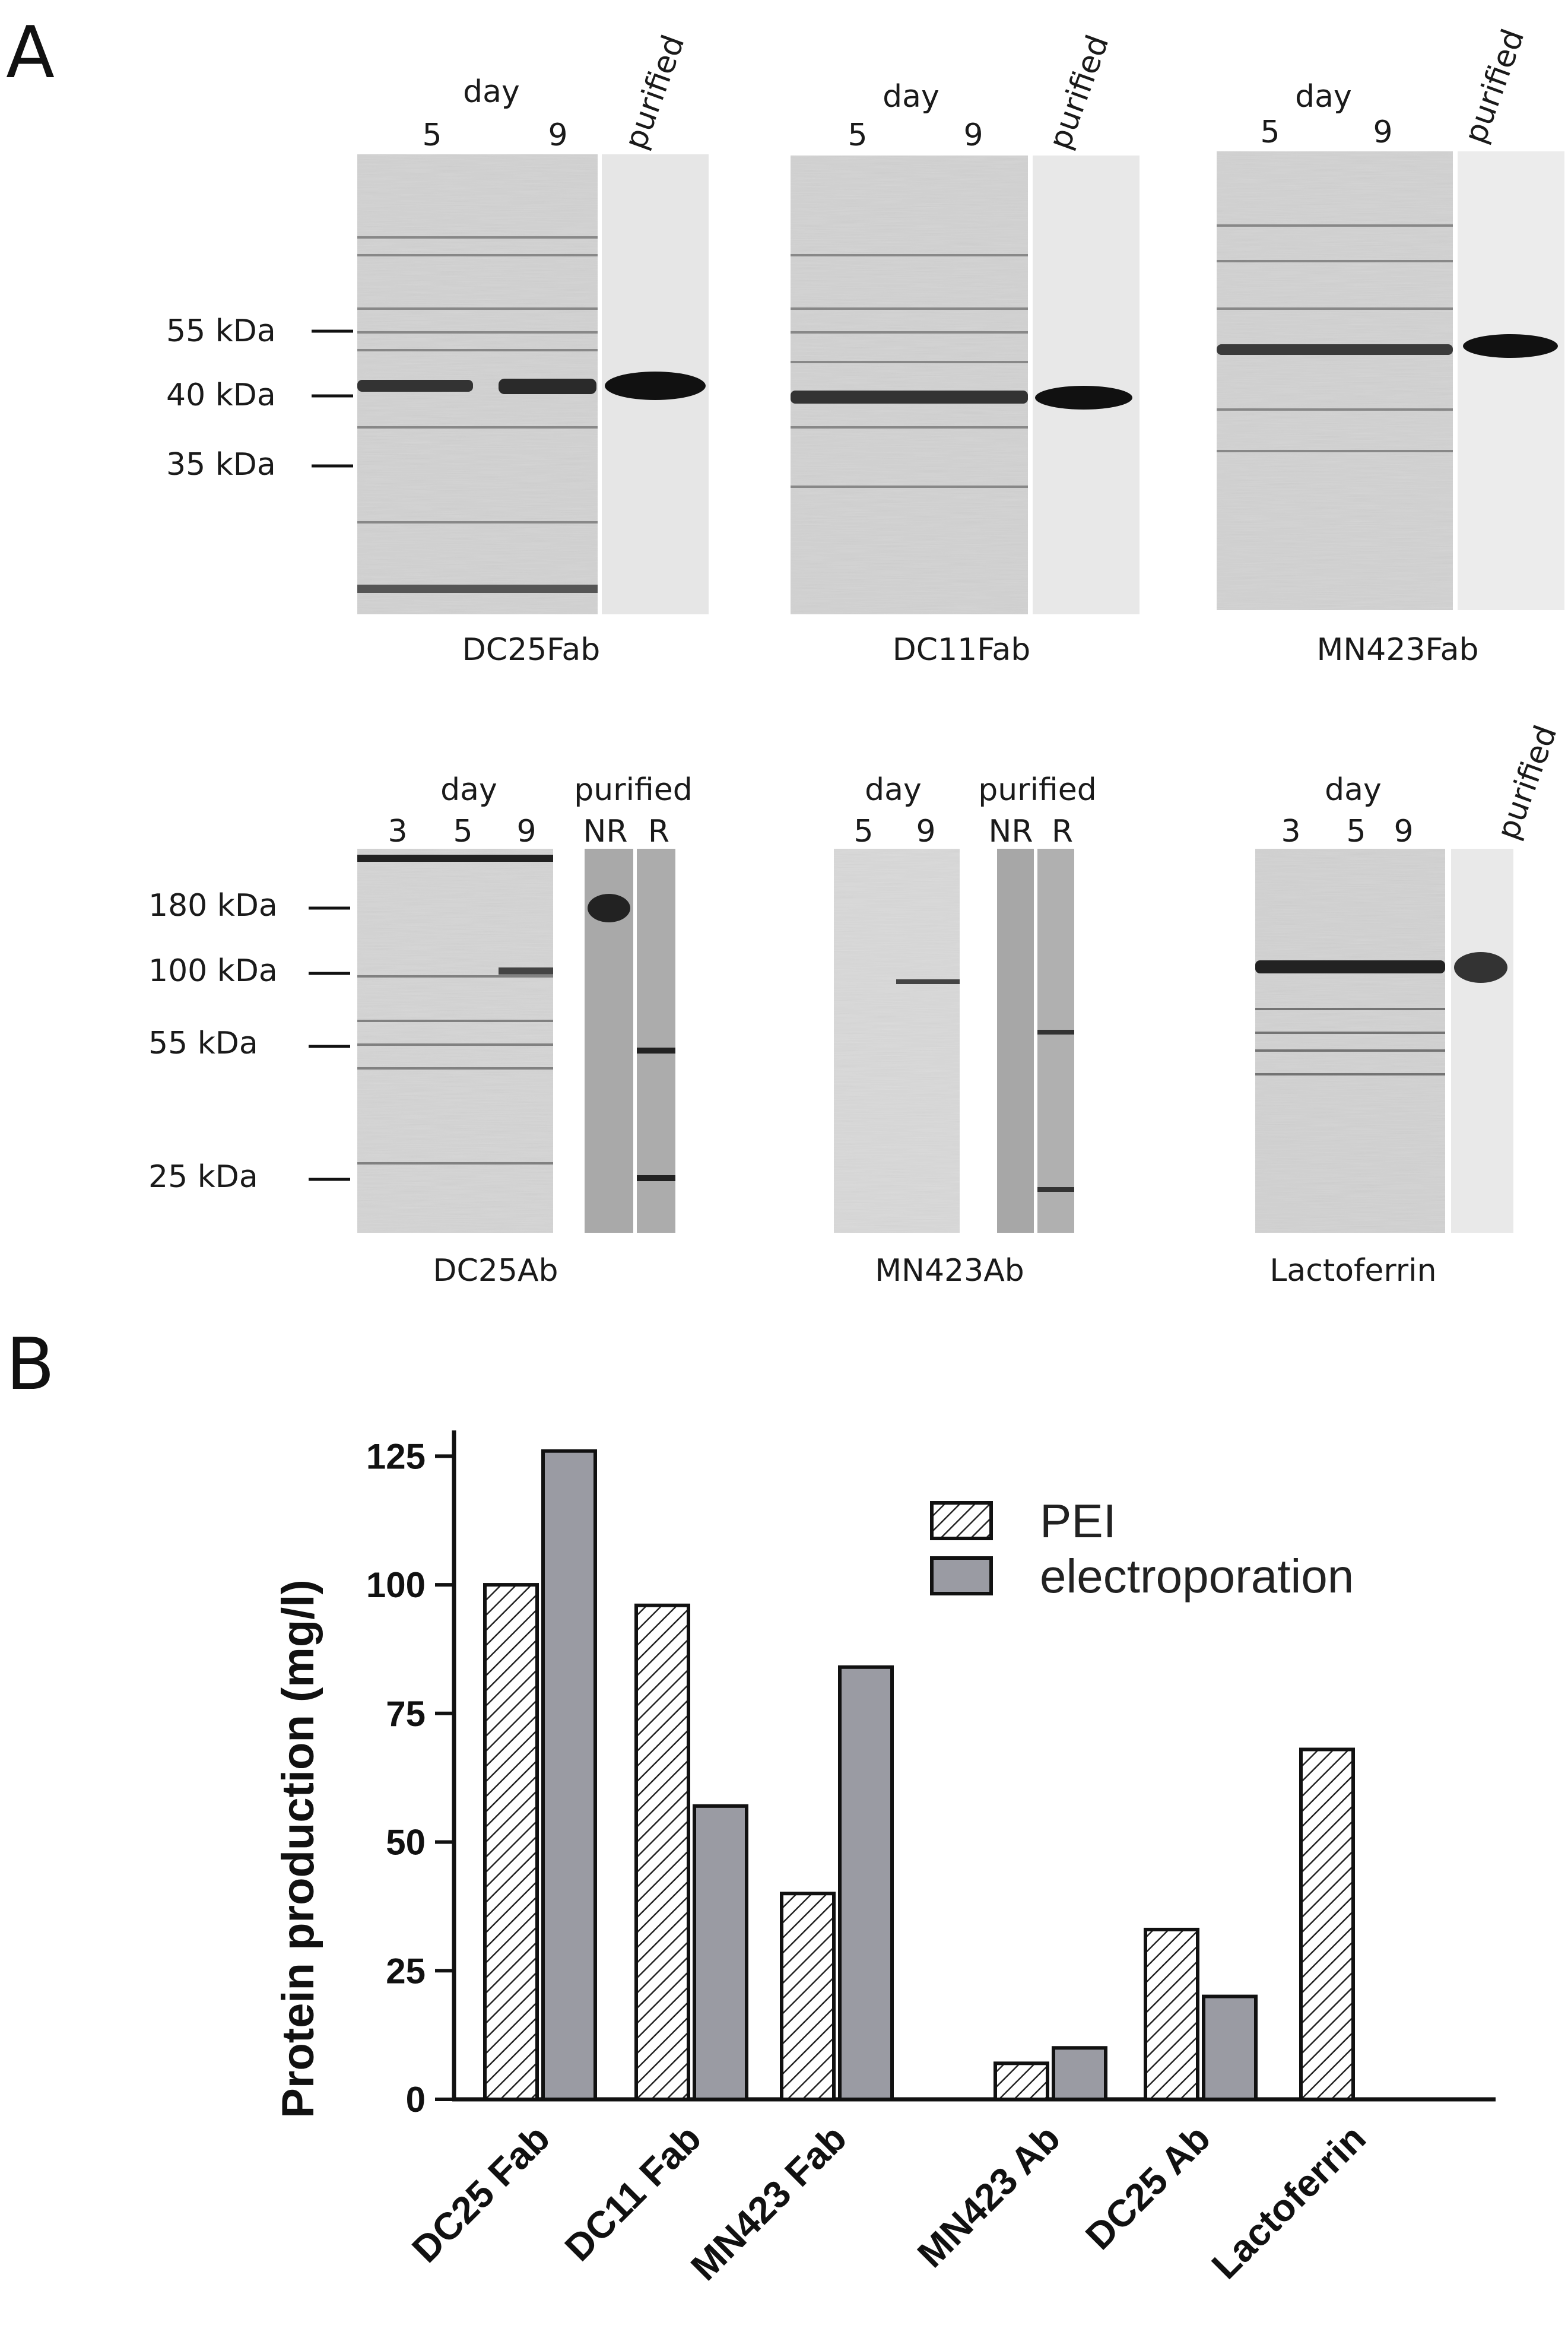 This screenshot has height=2351, width=1568. What do you see at coordinates (965, 1030) in the screenshot?
I see `gel-mn423ab: day 5 9 purified NR R MN423Ab` at bounding box center [965, 1030].